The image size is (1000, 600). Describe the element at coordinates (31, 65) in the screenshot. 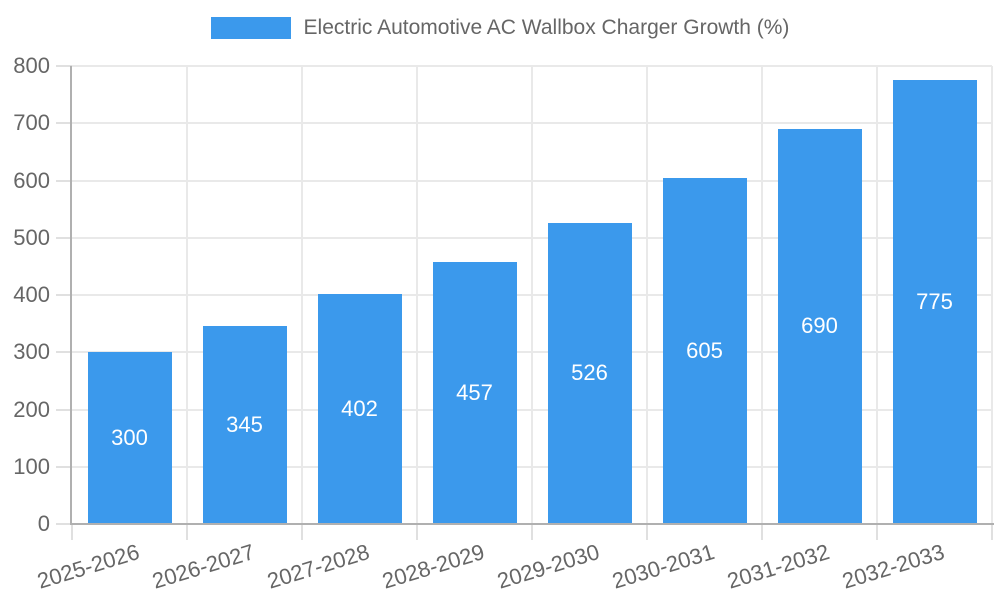

I see `y-axis-tick-label: 800` at that location.